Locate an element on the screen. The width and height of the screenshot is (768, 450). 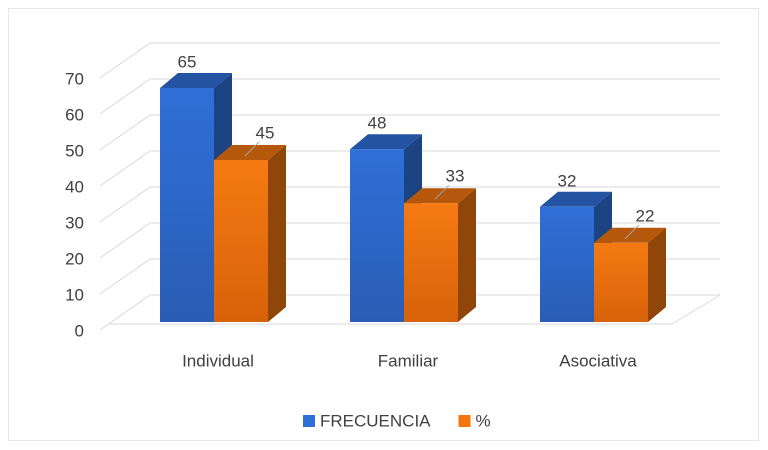
x-tick-label: Familiar is located at coordinates (408, 360).